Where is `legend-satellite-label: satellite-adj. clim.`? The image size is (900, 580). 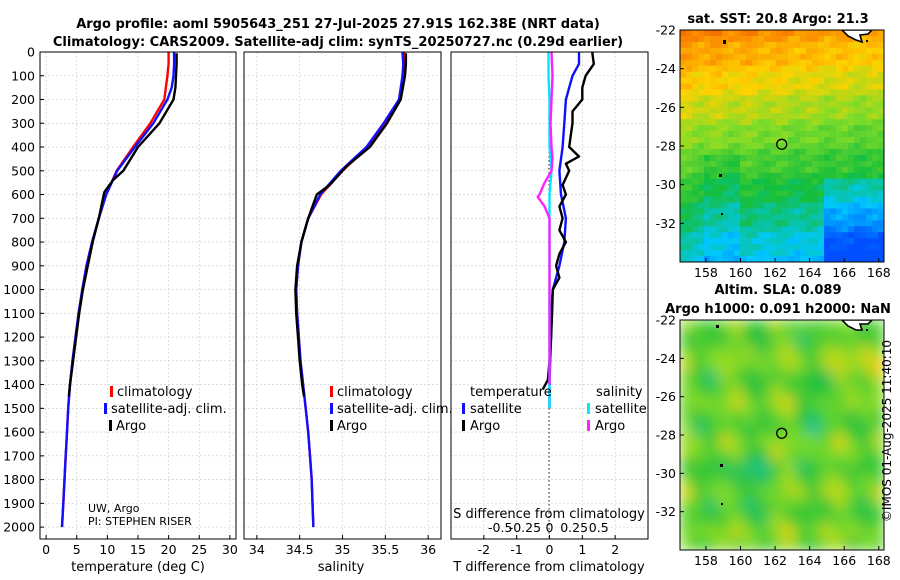 legend-satellite-label: satellite-adj. clim. is located at coordinates (169, 409).